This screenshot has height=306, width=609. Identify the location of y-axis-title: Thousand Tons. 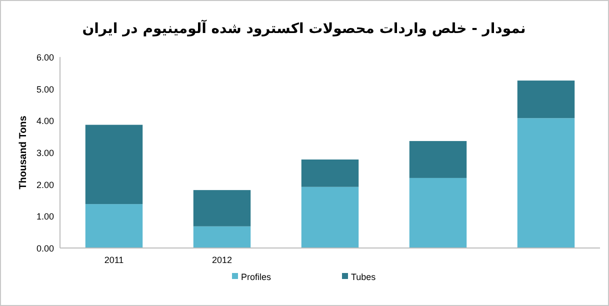
(23, 152).